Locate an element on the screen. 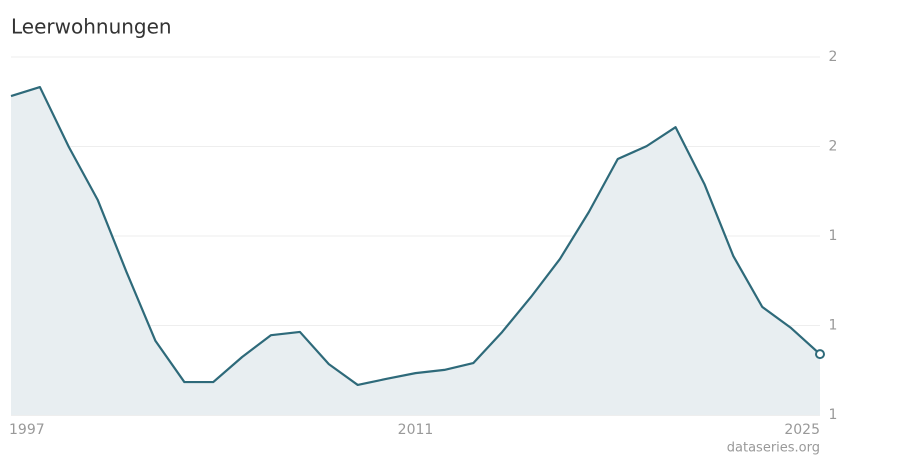  chart-title: Leerwohnungen is located at coordinates (91, 27).